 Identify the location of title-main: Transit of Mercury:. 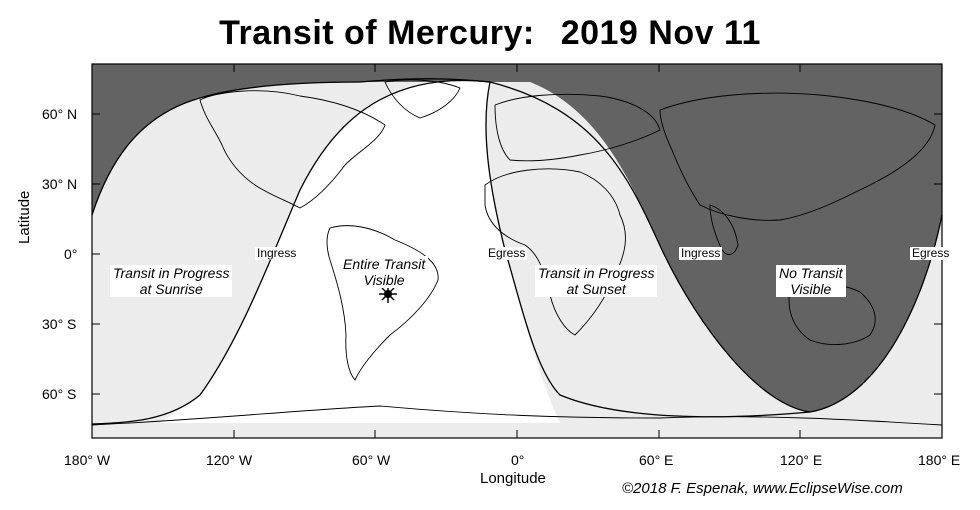
(377, 33).